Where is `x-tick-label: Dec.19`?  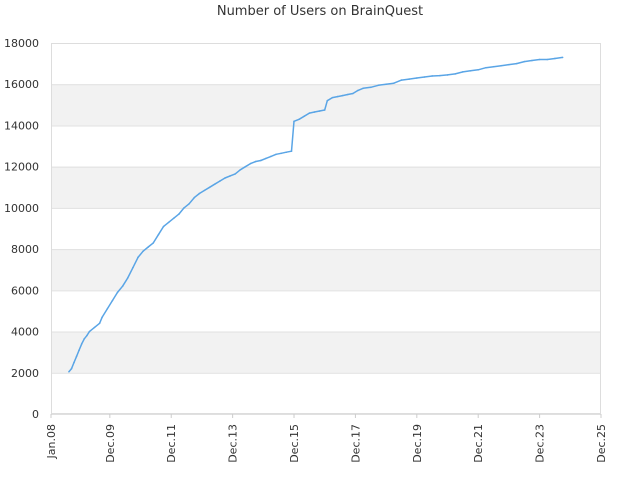 x-tick-label: Dec.19 is located at coordinates (417, 443).